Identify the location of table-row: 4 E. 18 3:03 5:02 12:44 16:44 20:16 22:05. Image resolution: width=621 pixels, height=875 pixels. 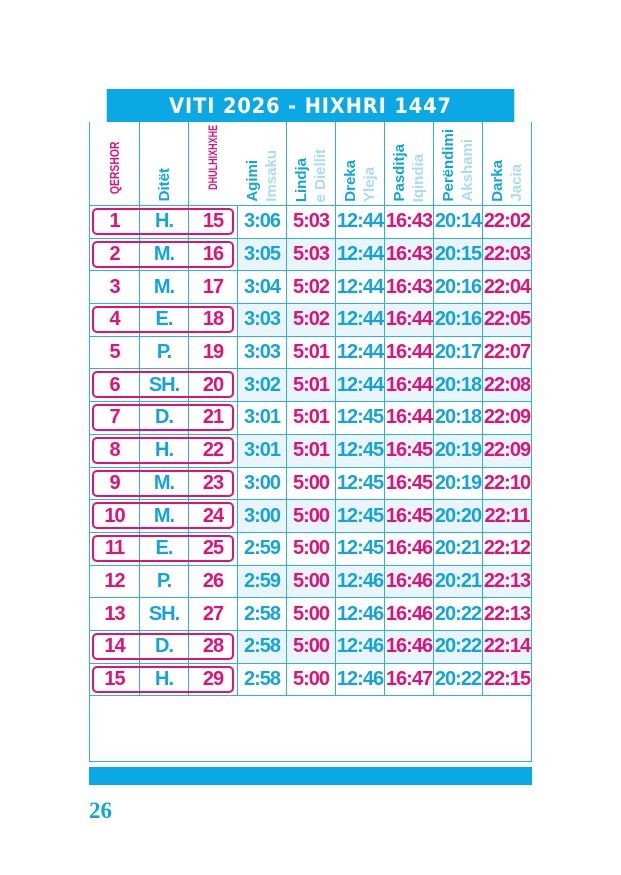
(310, 319).